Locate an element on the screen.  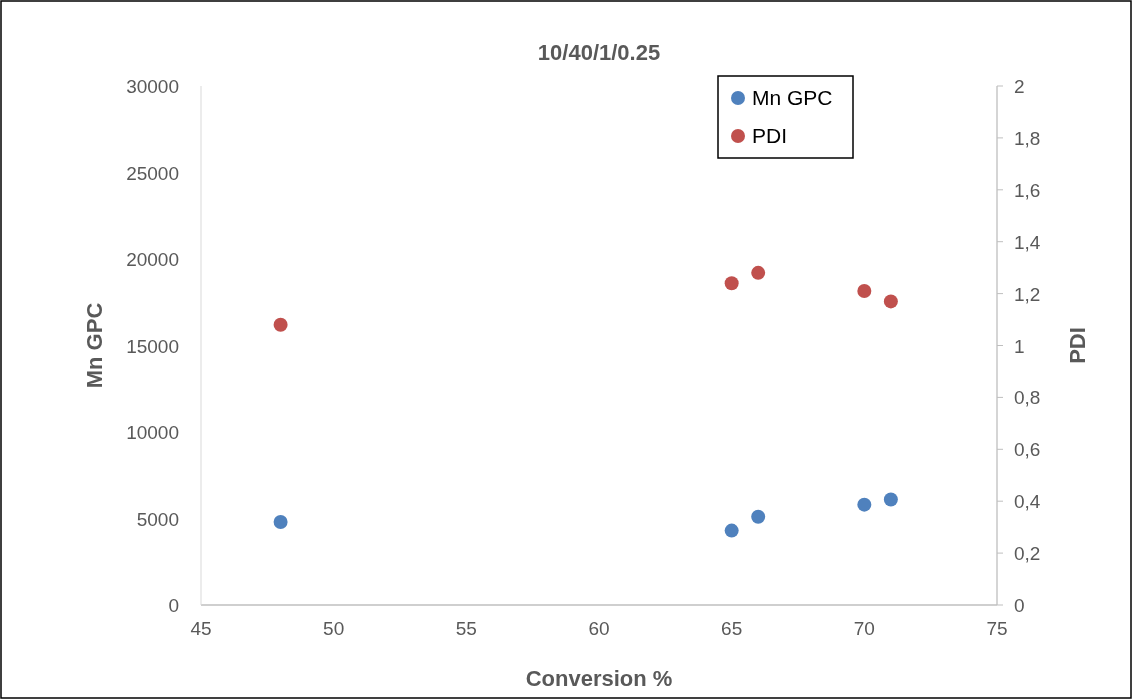
x-tick-label: 45 is located at coordinates (201, 628).